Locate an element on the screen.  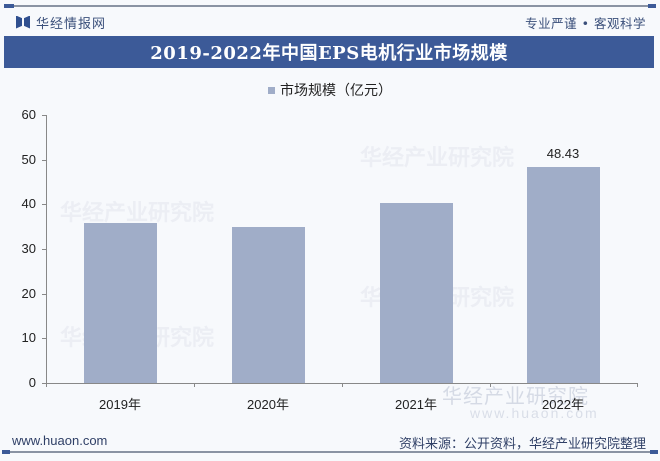
bar-2019 is located at coordinates (120, 303).